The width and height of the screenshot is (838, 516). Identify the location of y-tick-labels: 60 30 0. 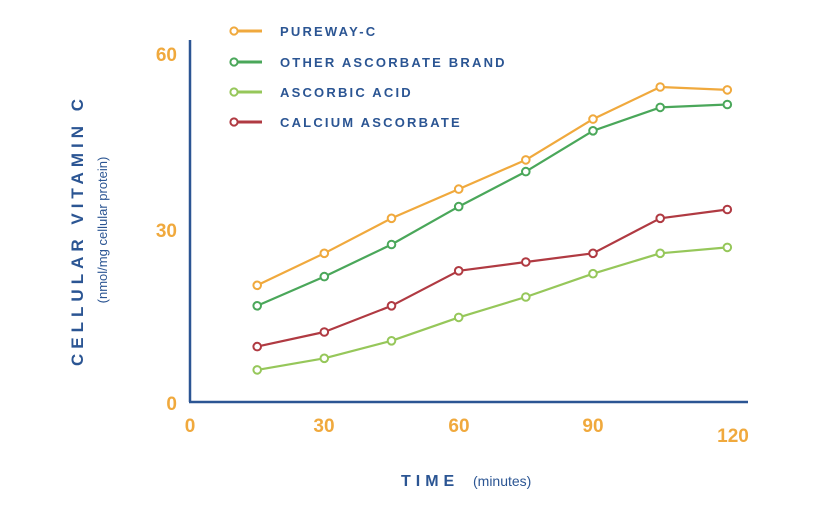
(166, 230).